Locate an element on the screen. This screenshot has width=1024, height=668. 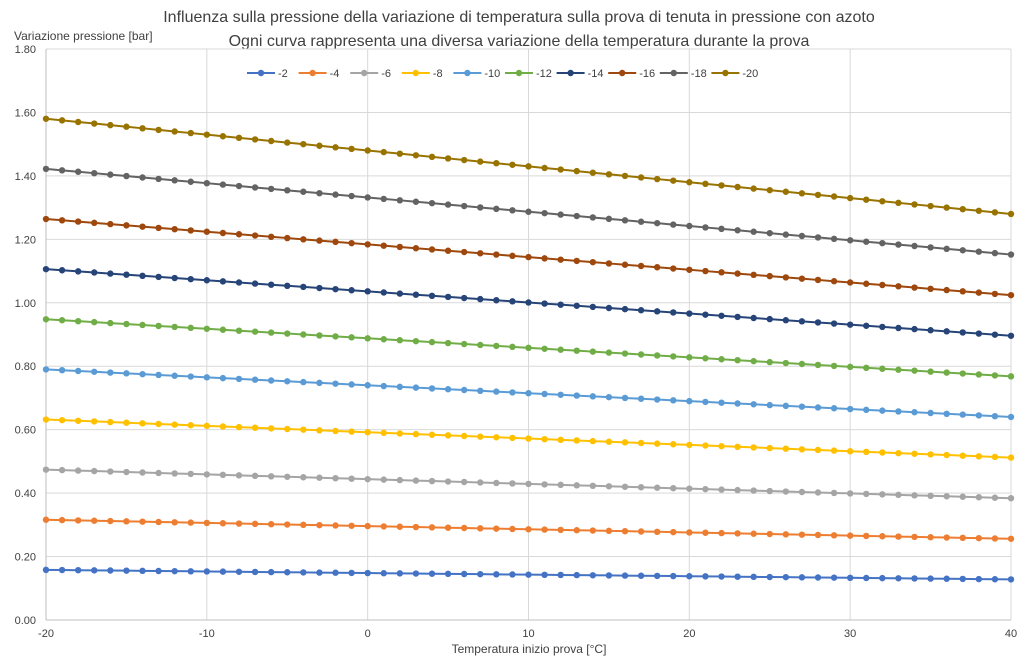
series--10 is located at coordinates (528, 393).